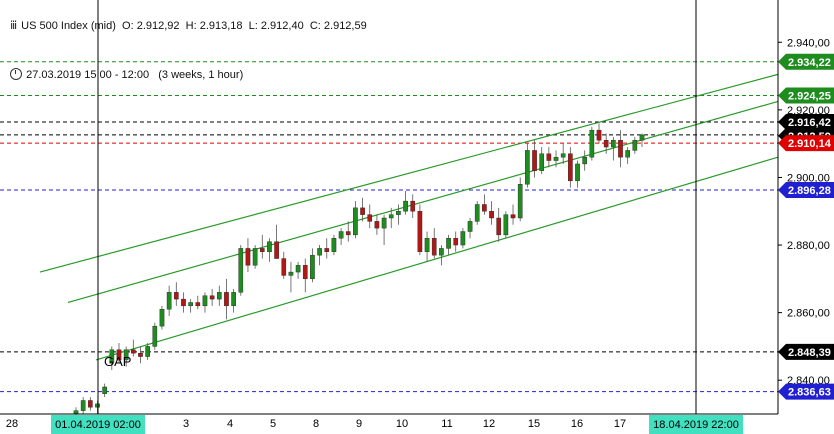  Describe the element at coordinates (214, 26) in the screenshot. I see `high-value: H: 2.913,18` at that location.